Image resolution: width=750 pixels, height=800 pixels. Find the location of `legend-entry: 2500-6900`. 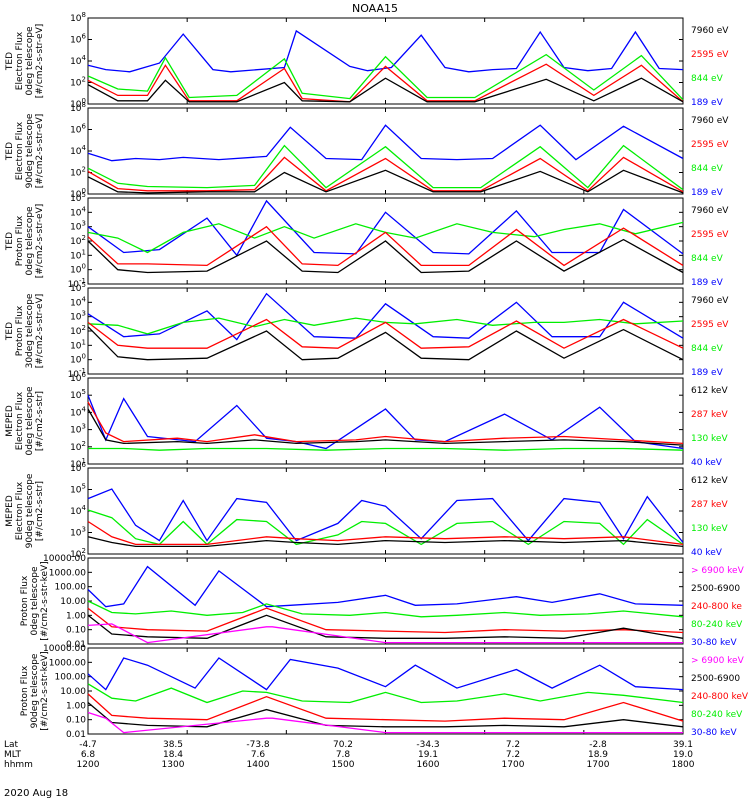

legend-entry: 2500-6900 is located at coordinates (715, 589).